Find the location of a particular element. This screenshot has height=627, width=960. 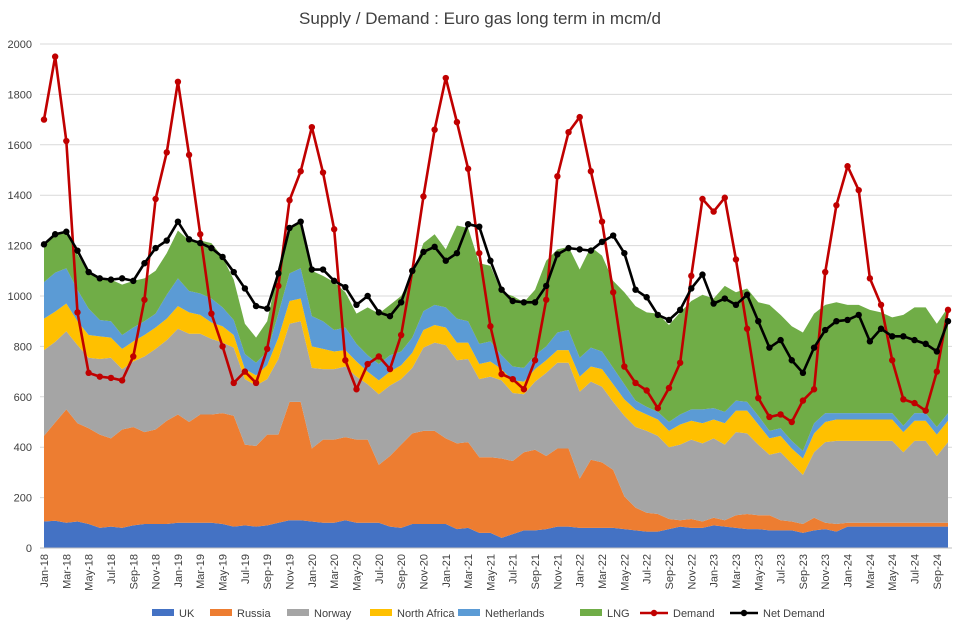

legend-swatch-netherlands is located at coordinates (469, 612).